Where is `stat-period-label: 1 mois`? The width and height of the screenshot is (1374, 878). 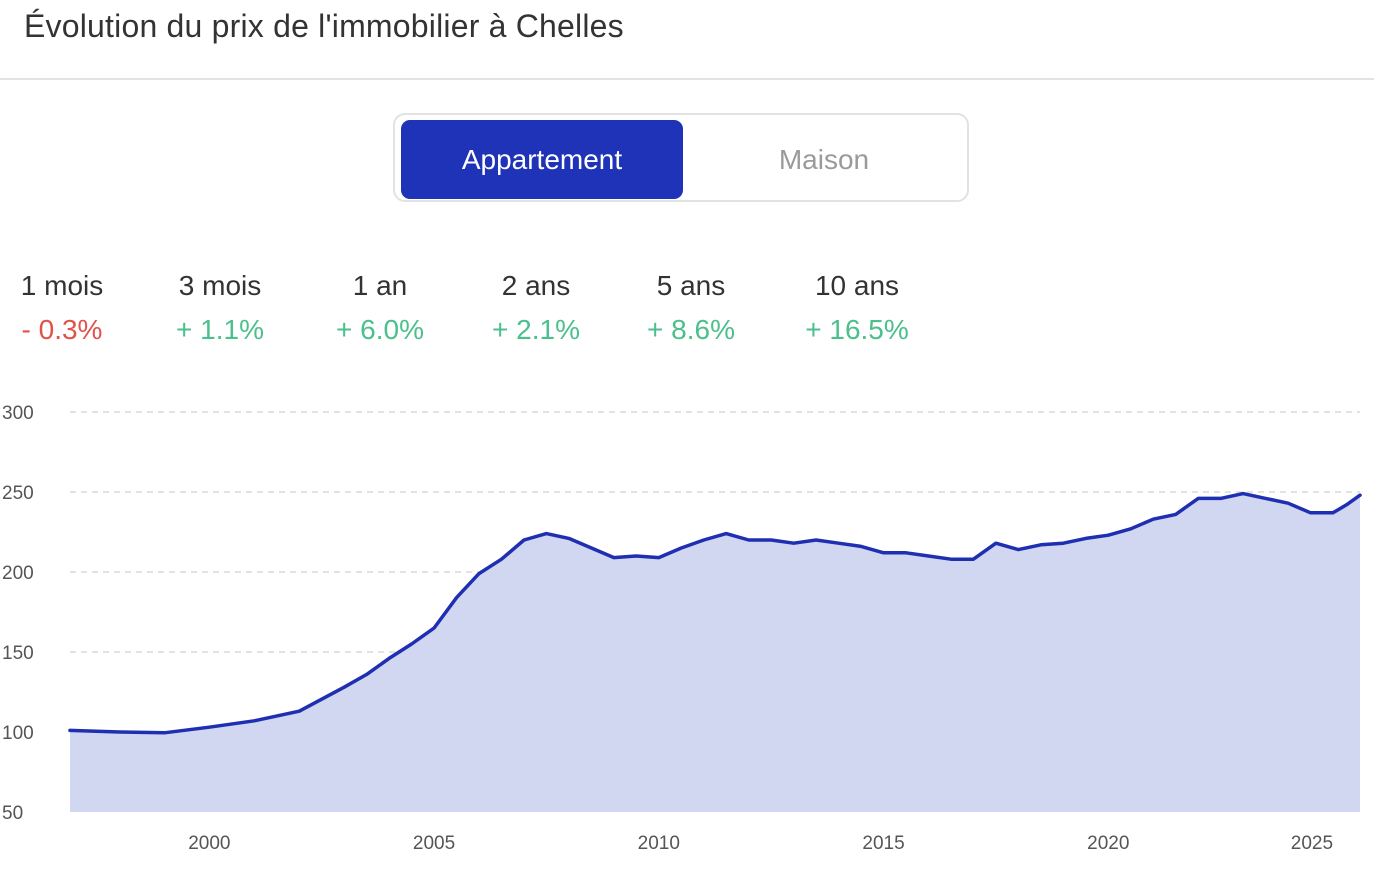 stat-period-label: 1 mois is located at coordinates (62, 285).